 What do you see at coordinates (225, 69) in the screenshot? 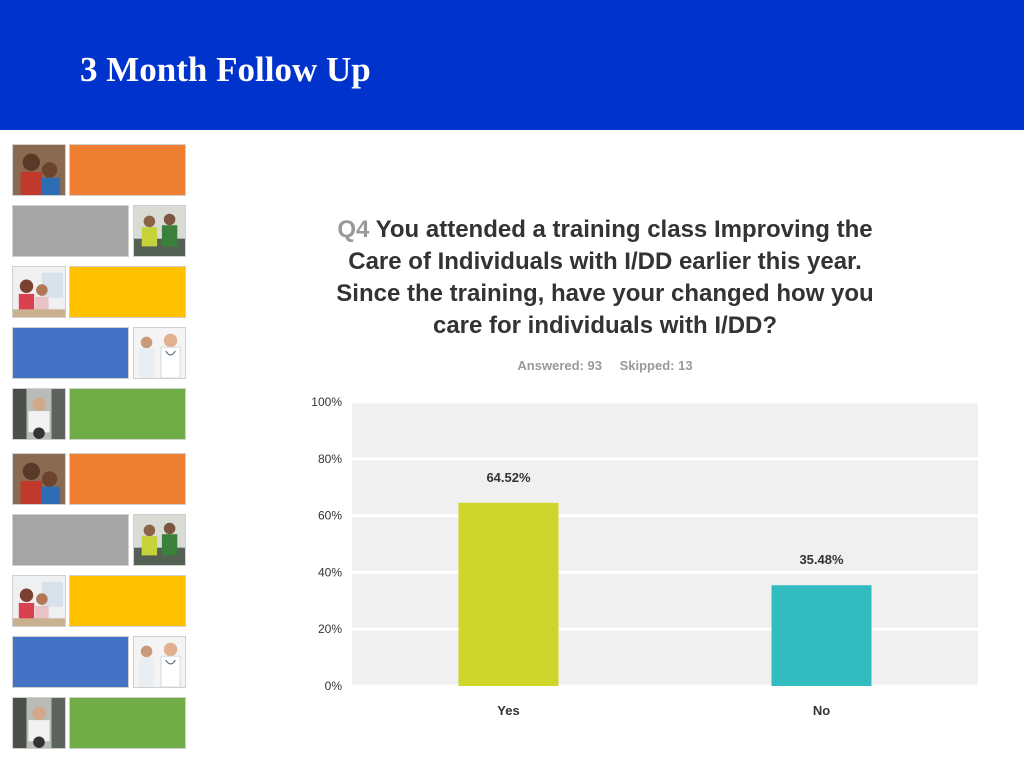
I see `slide-title: 3 Month Follow Up` at bounding box center [225, 69].